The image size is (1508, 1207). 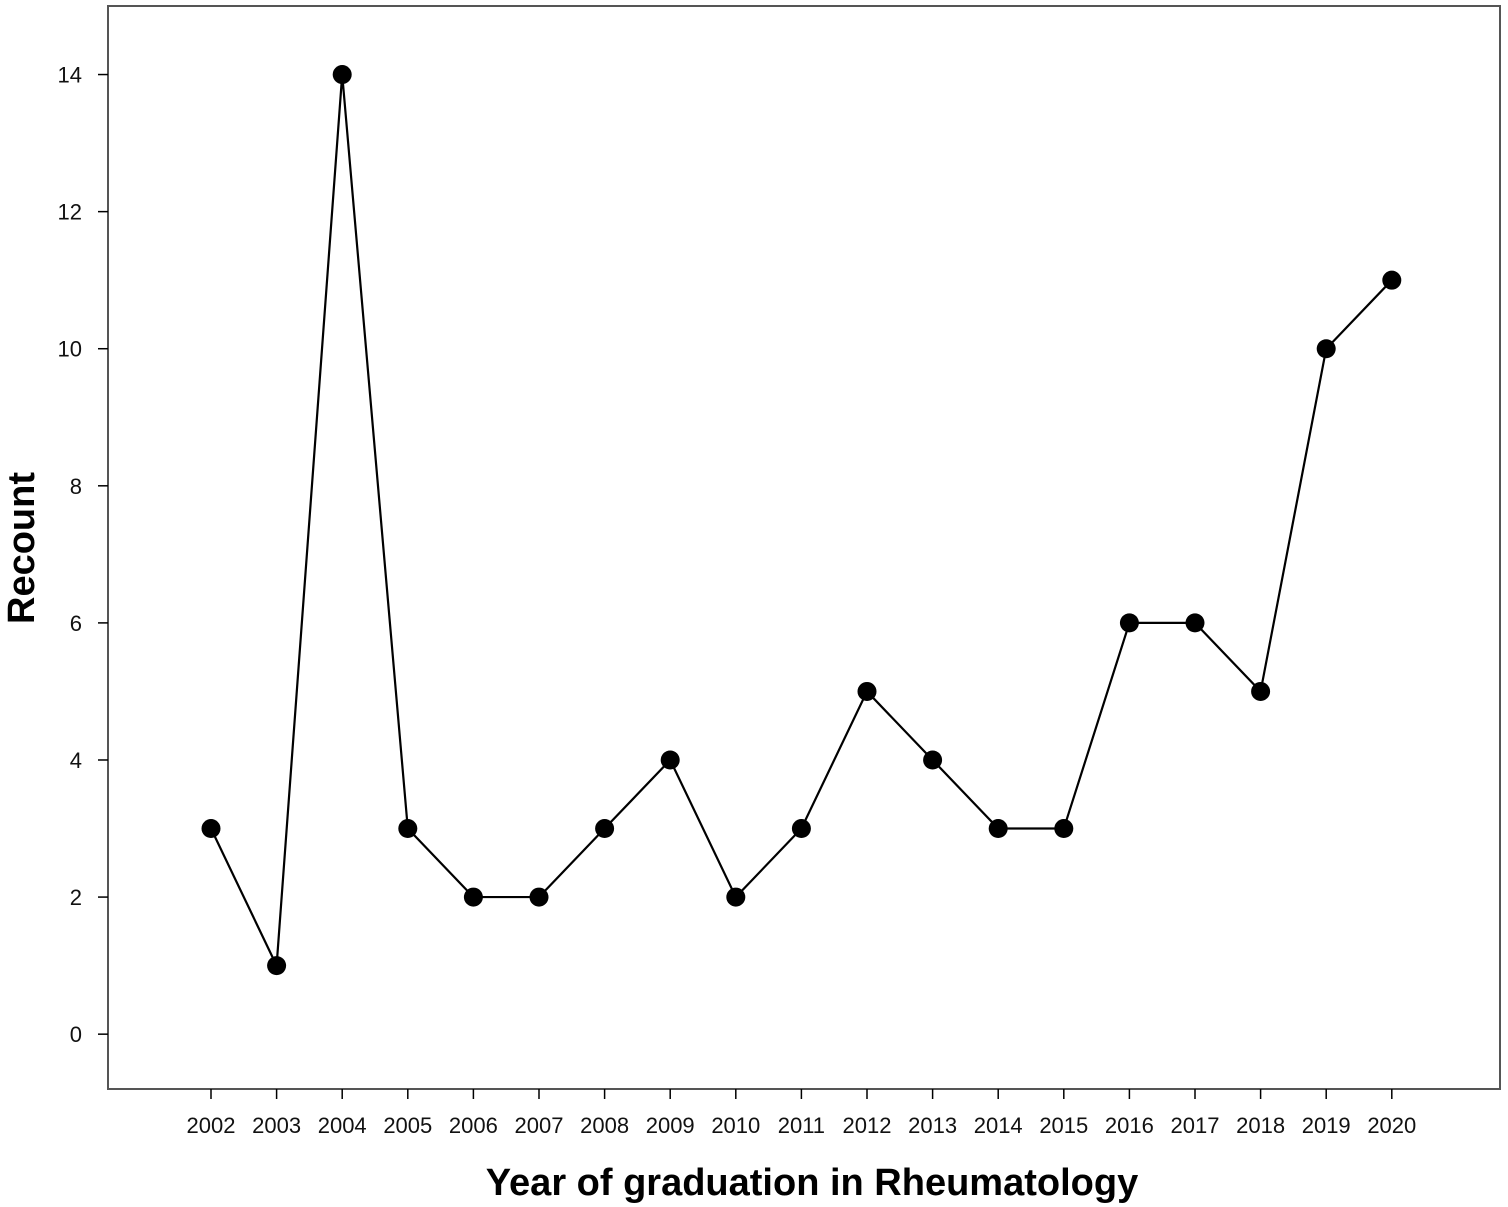 What do you see at coordinates (22, 548) in the screenshot?
I see `y-axis-title: Recount` at bounding box center [22, 548].